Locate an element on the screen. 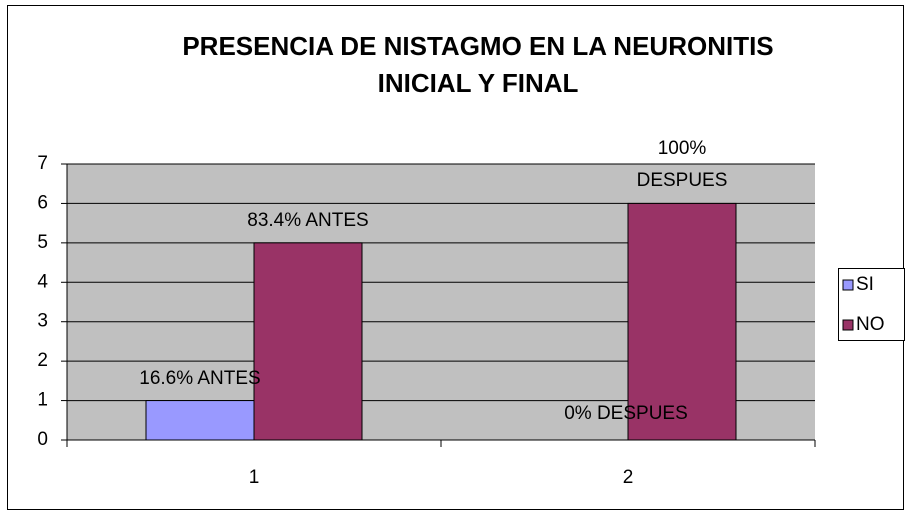 Image resolution: width=905 pixels, height=515 pixels. x-tick-label: 1 is located at coordinates (254, 477).